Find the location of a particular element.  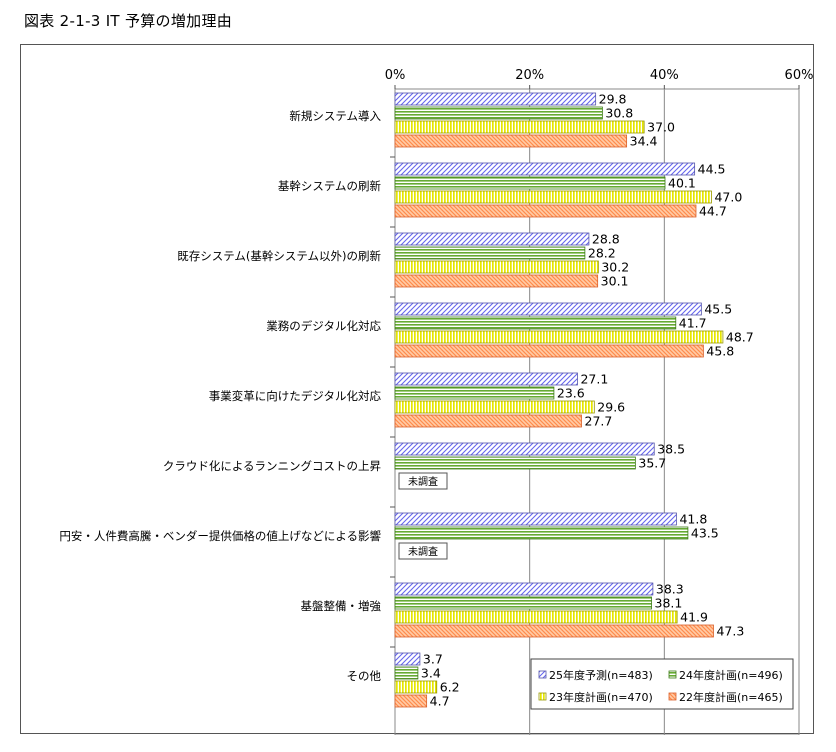

value-label: 40.1 is located at coordinates (682, 183).